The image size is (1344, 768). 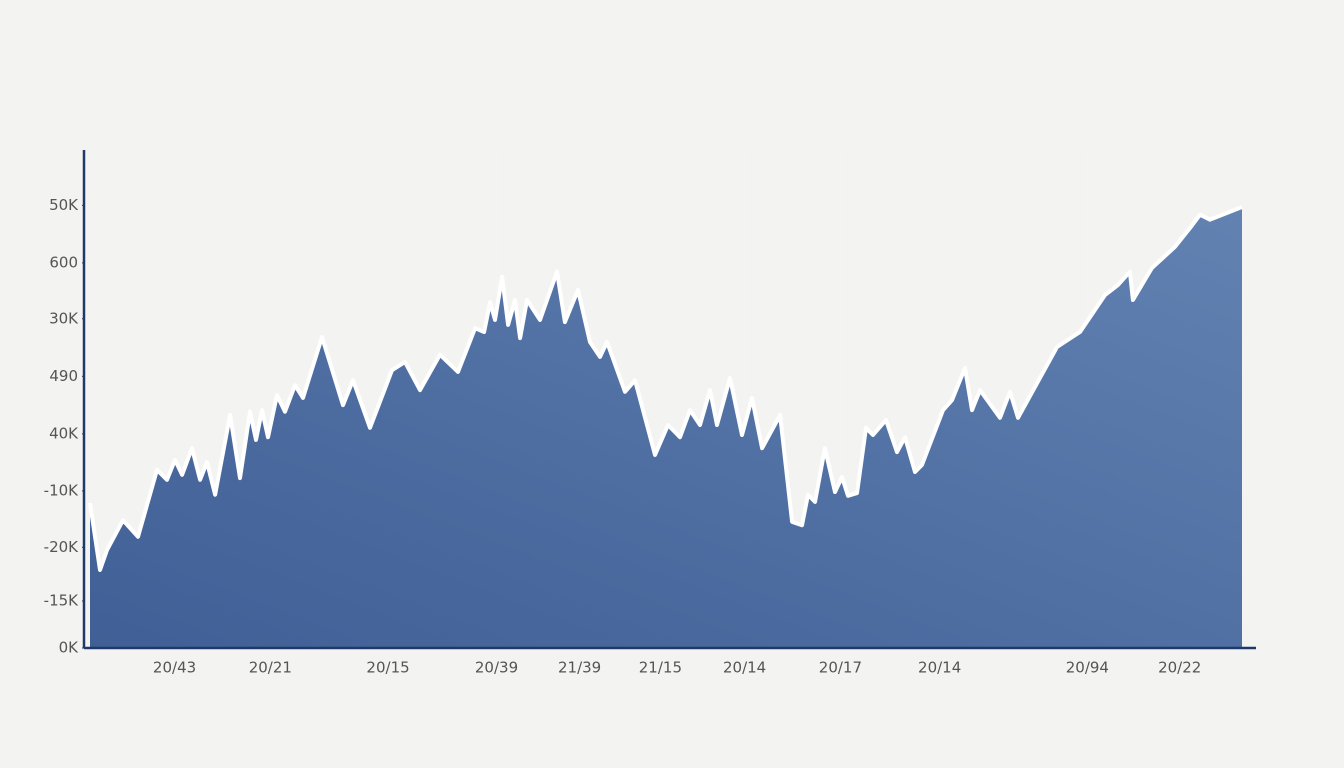 What do you see at coordinates (174, 668) in the screenshot?
I see `x-tick-label: 20/43` at bounding box center [174, 668].